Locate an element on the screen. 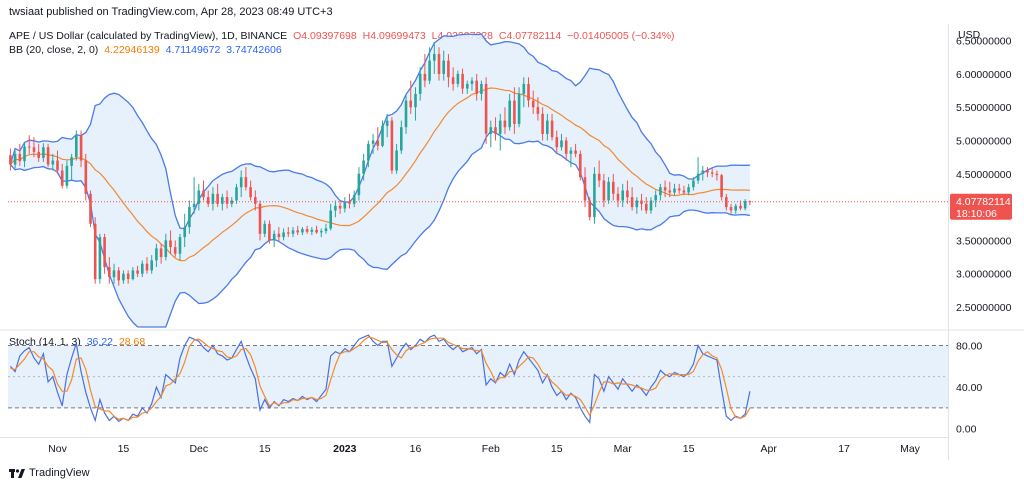 The height and width of the screenshot is (487, 1024). currency-label: USD is located at coordinates (969, 35).